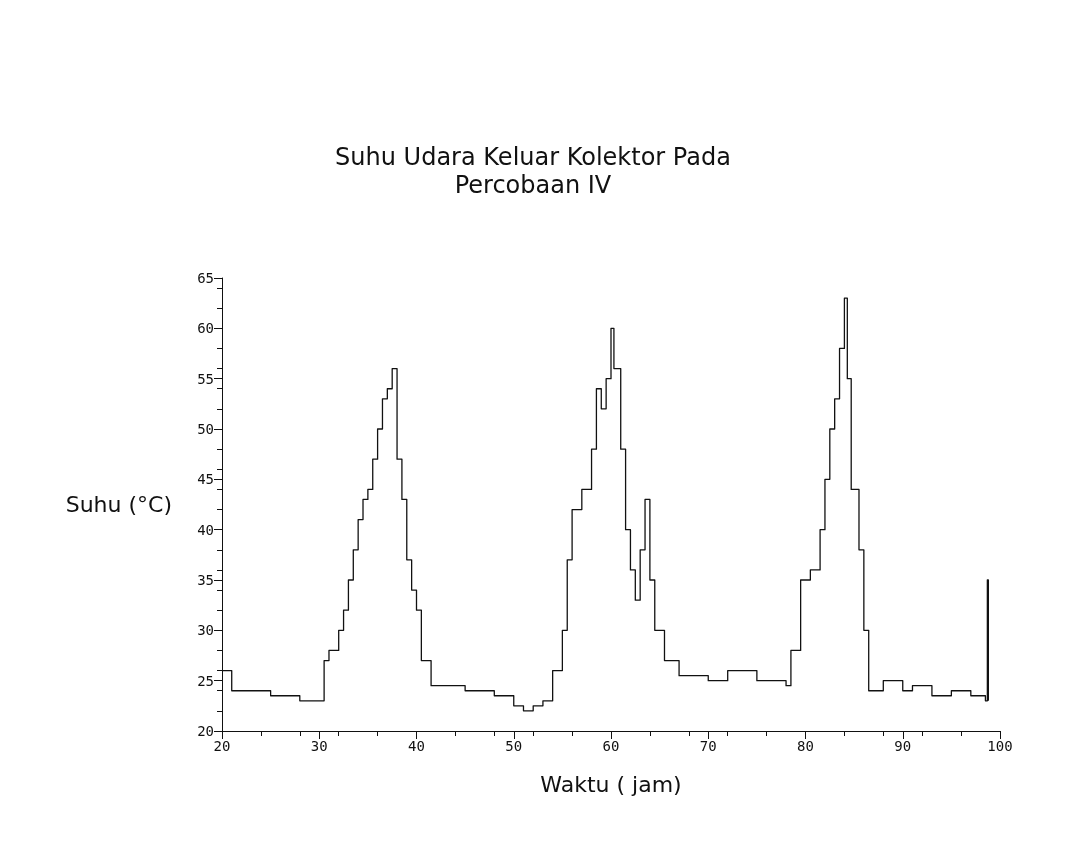  Describe the element at coordinates (222, 746) in the screenshot. I see `x-tick-label: 20` at that location.